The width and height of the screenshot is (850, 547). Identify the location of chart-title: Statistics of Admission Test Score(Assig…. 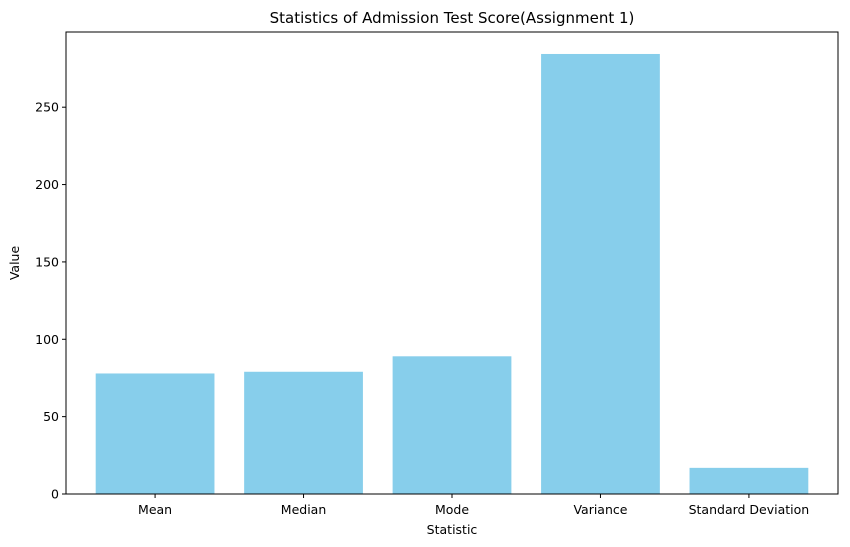
(452, 18).